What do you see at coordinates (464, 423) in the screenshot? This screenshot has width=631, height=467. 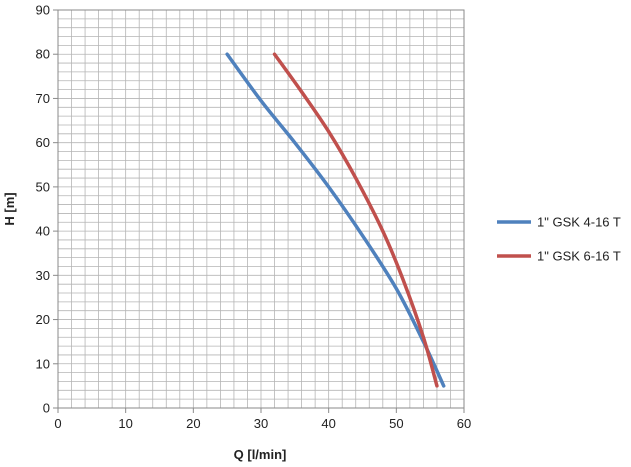 I see `x-tick-label: 60` at bounding box center [464, 423].